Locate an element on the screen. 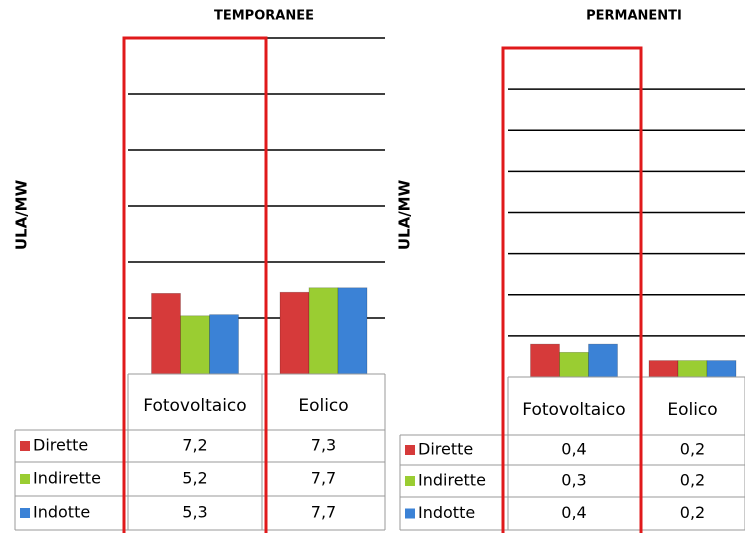  table-value: 0,3 is located at coordinates (573, 480).